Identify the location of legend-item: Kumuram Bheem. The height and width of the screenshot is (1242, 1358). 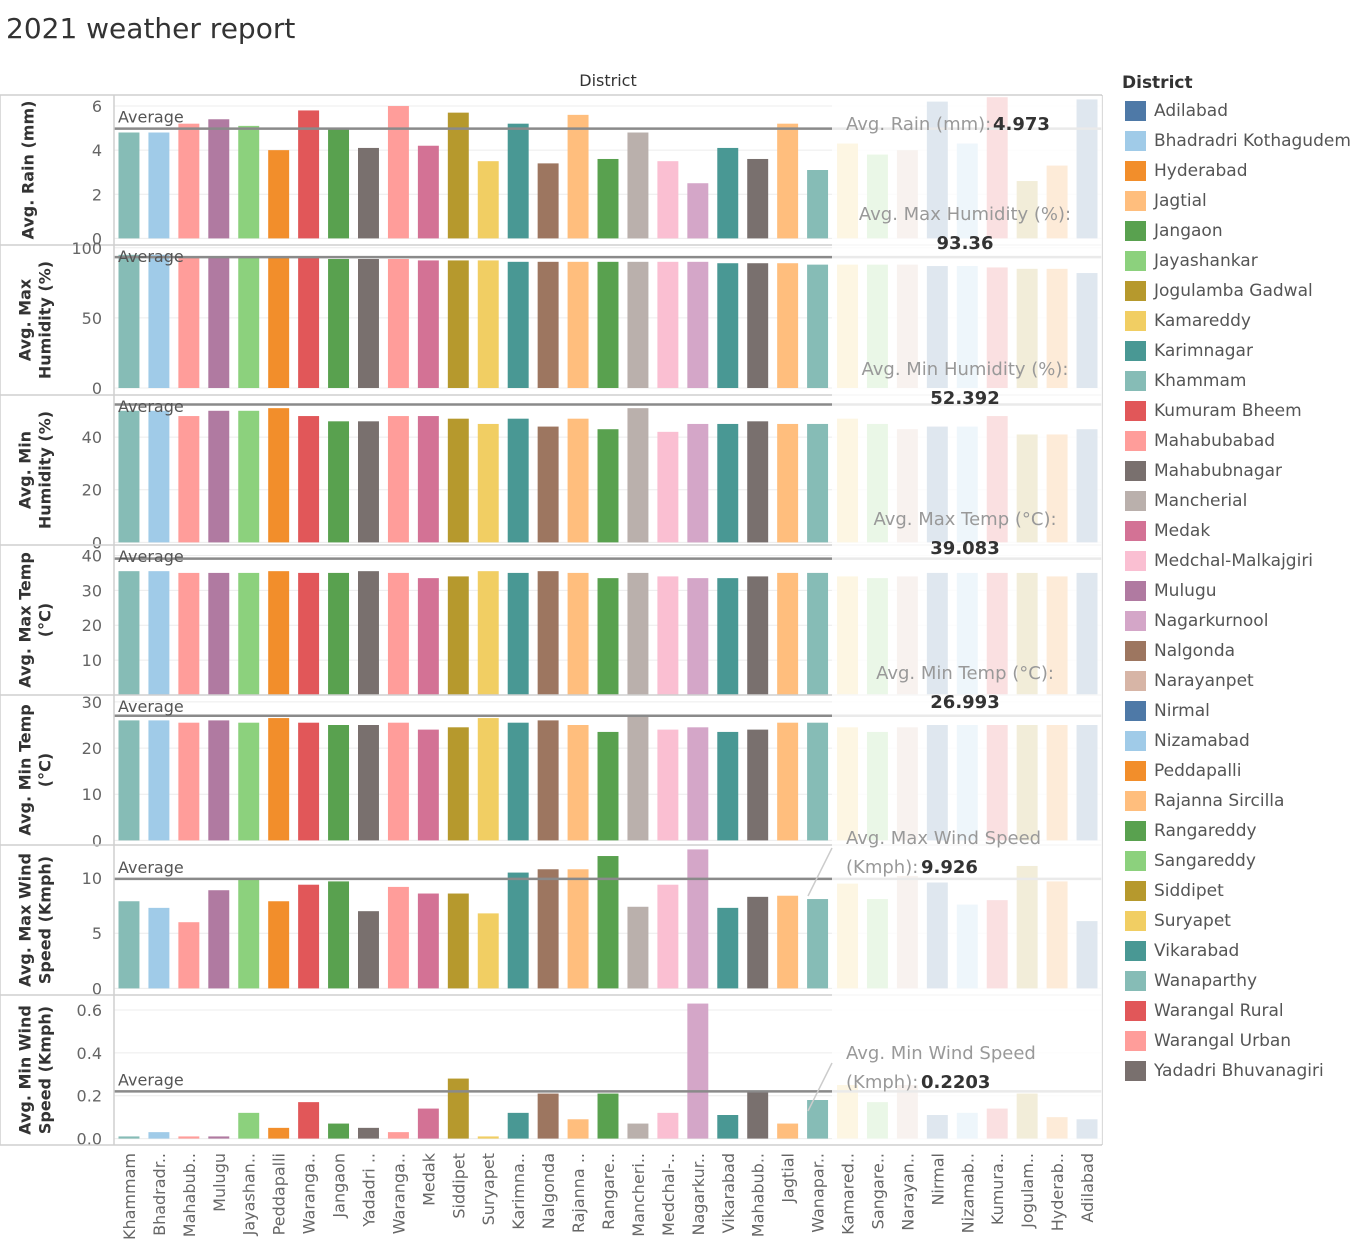
(1238, 411).